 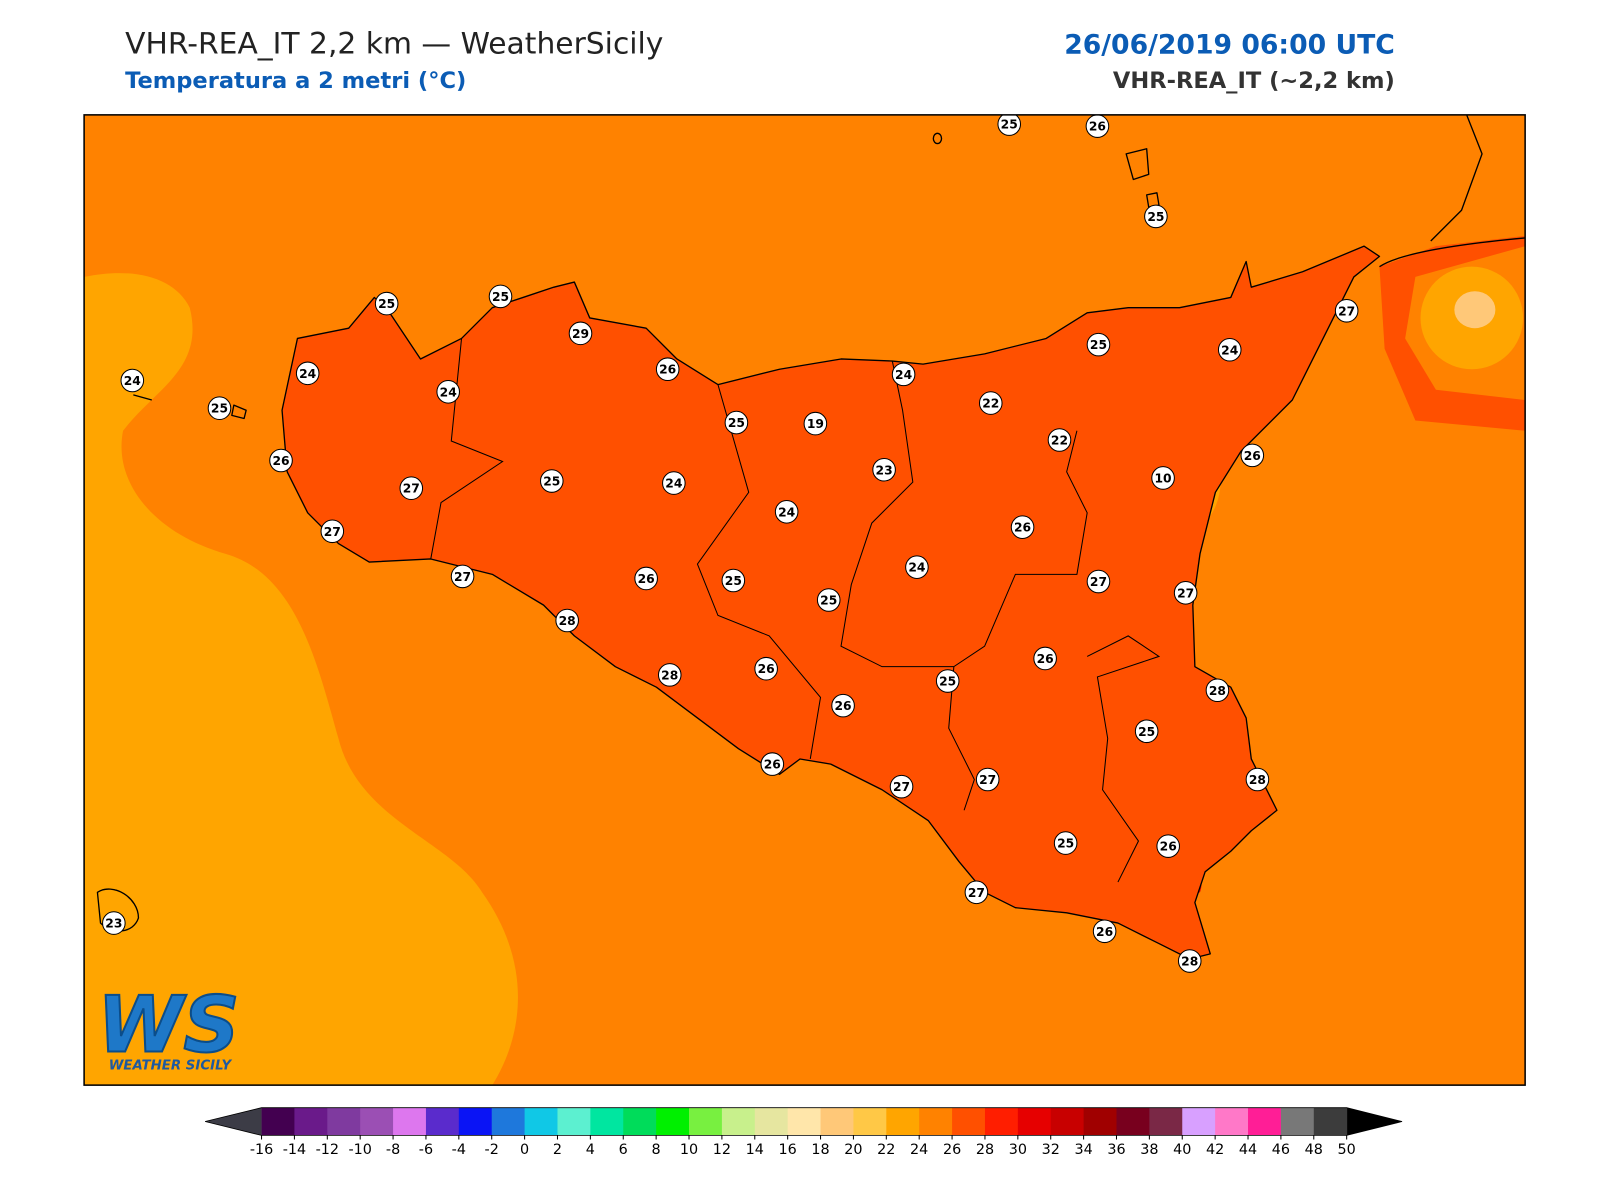 I want to click on colorbar-tick-label: -12, so click(x=327, y=1150).